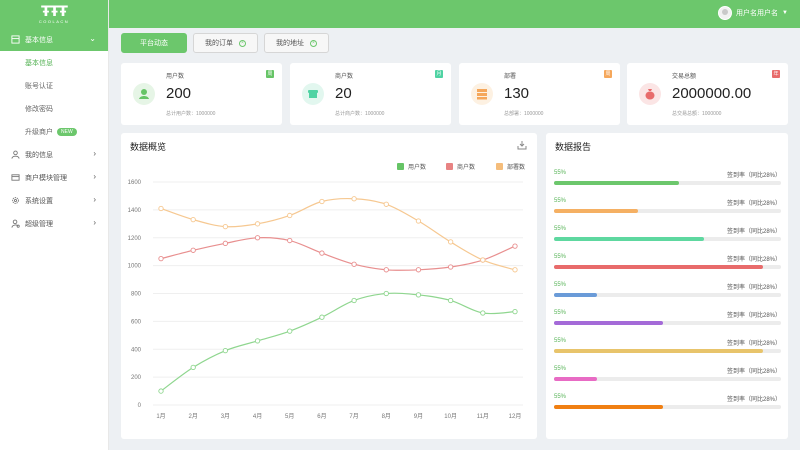  Describe the element at coordinates (499, 166) in the screenshot. I see `legend-swatch` at that location.